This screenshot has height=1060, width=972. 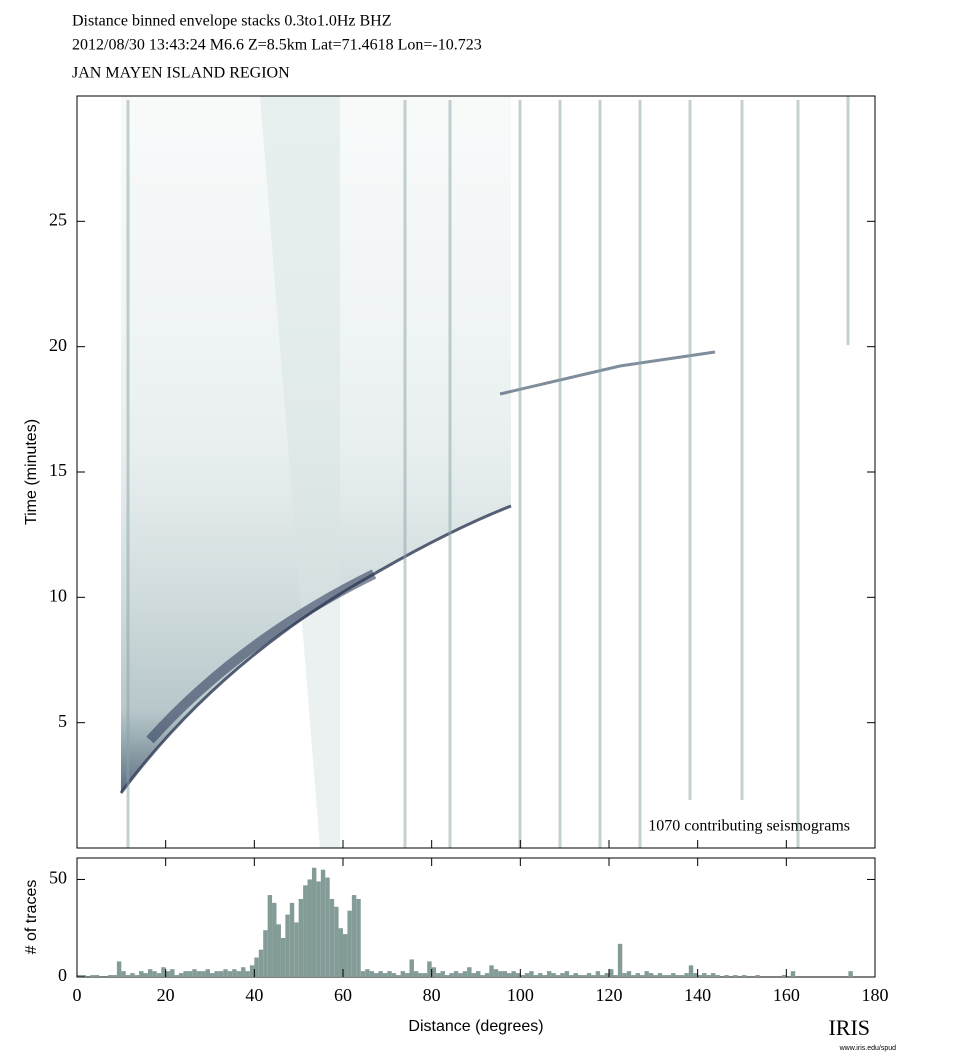 I want to click on plot-frame, so click(x=476, y=917).